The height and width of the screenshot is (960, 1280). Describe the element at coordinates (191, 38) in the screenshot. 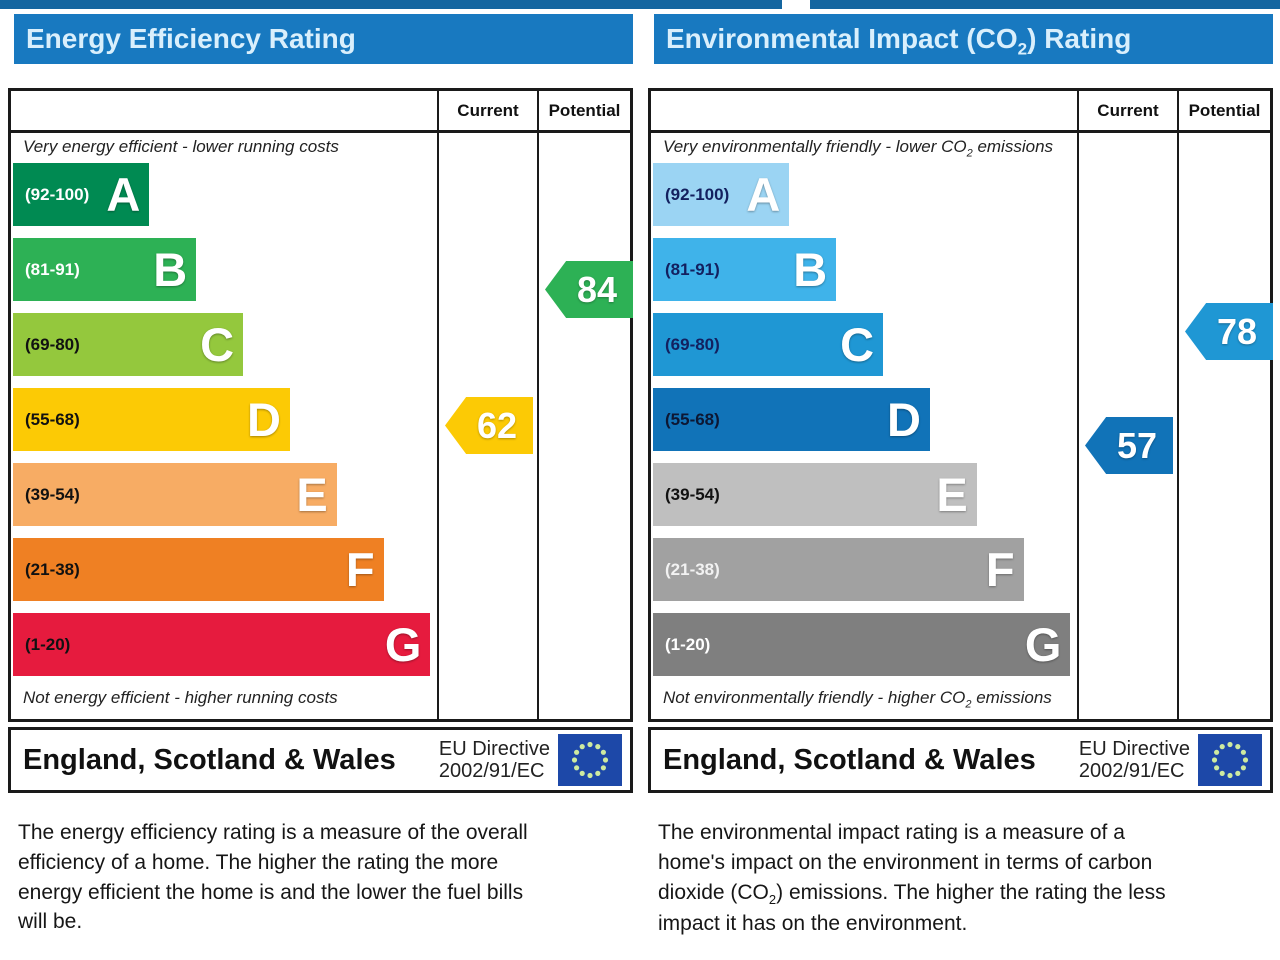

I see `panel-title-text: Energy Efficiency Rating` at that location.